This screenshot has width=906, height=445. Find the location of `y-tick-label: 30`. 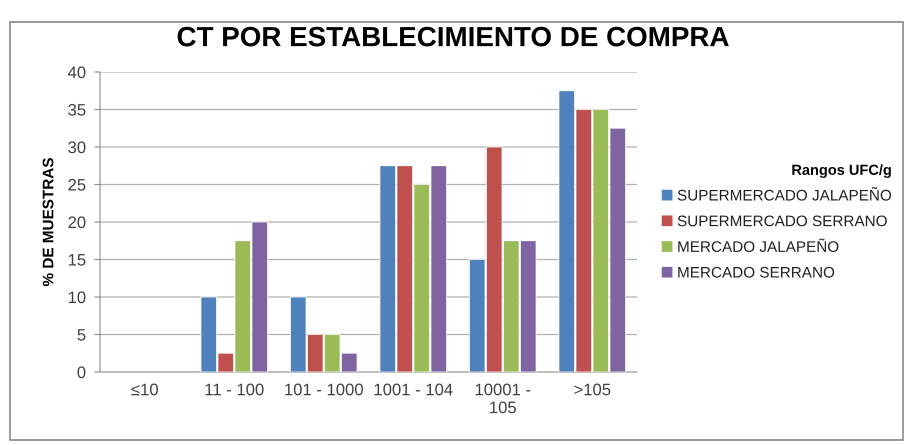

y-tick-label: 30 is located at coordinates (77, 147).